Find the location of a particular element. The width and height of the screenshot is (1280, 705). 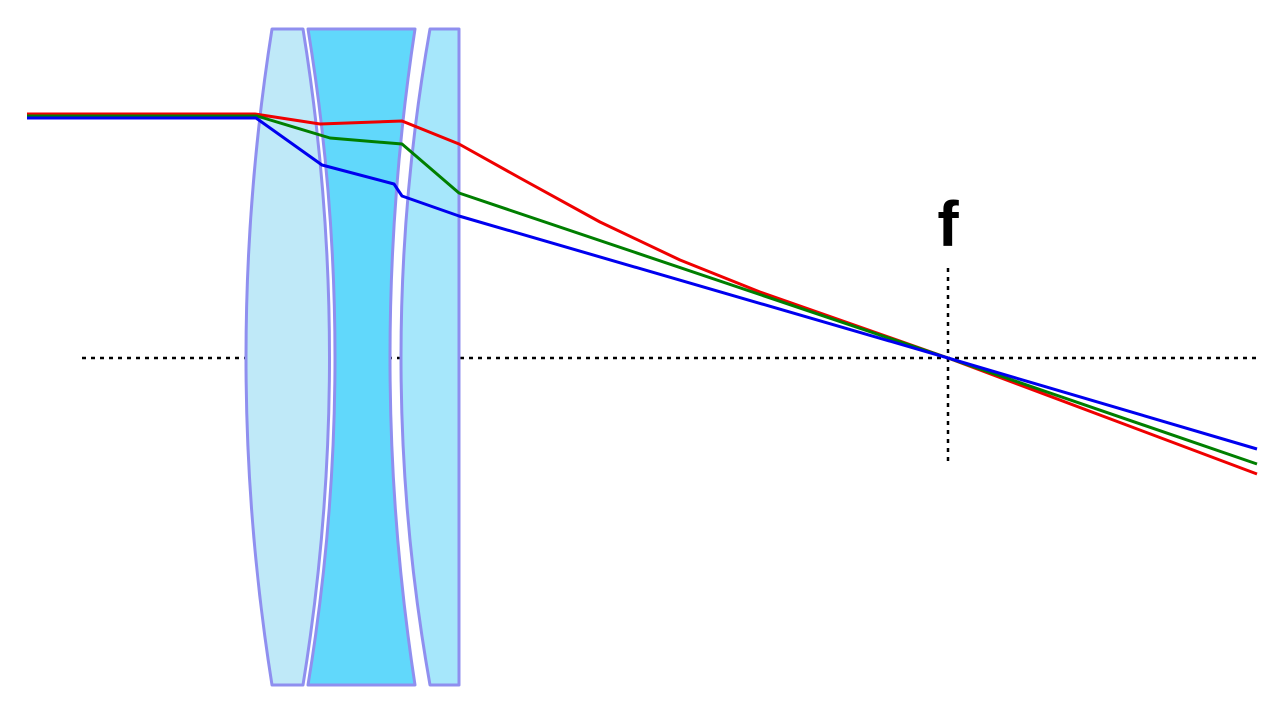

biconcave-lens is located at coordinates (361, 357).